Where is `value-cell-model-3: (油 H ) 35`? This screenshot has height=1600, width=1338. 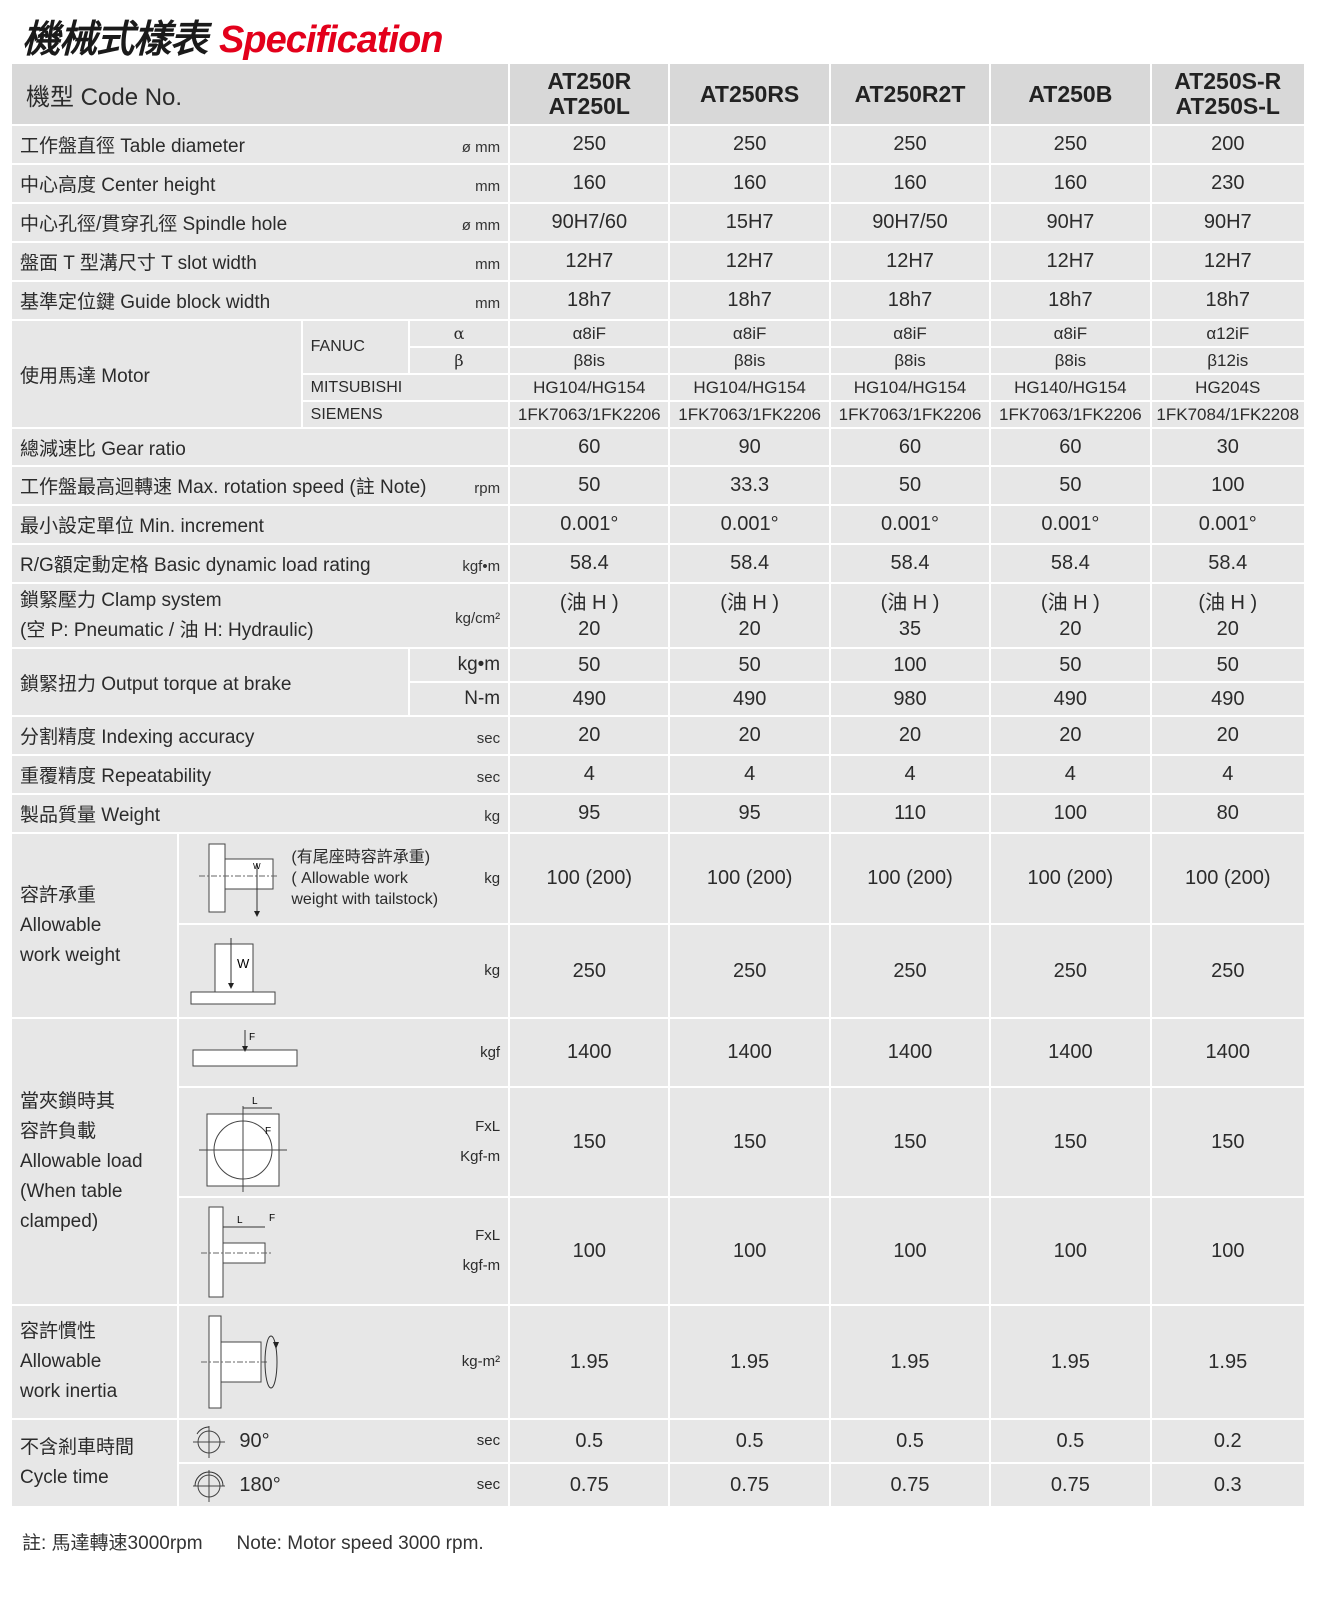
value-cell-model-3: (油 H ) 35 is located at coordinates (910, 615).